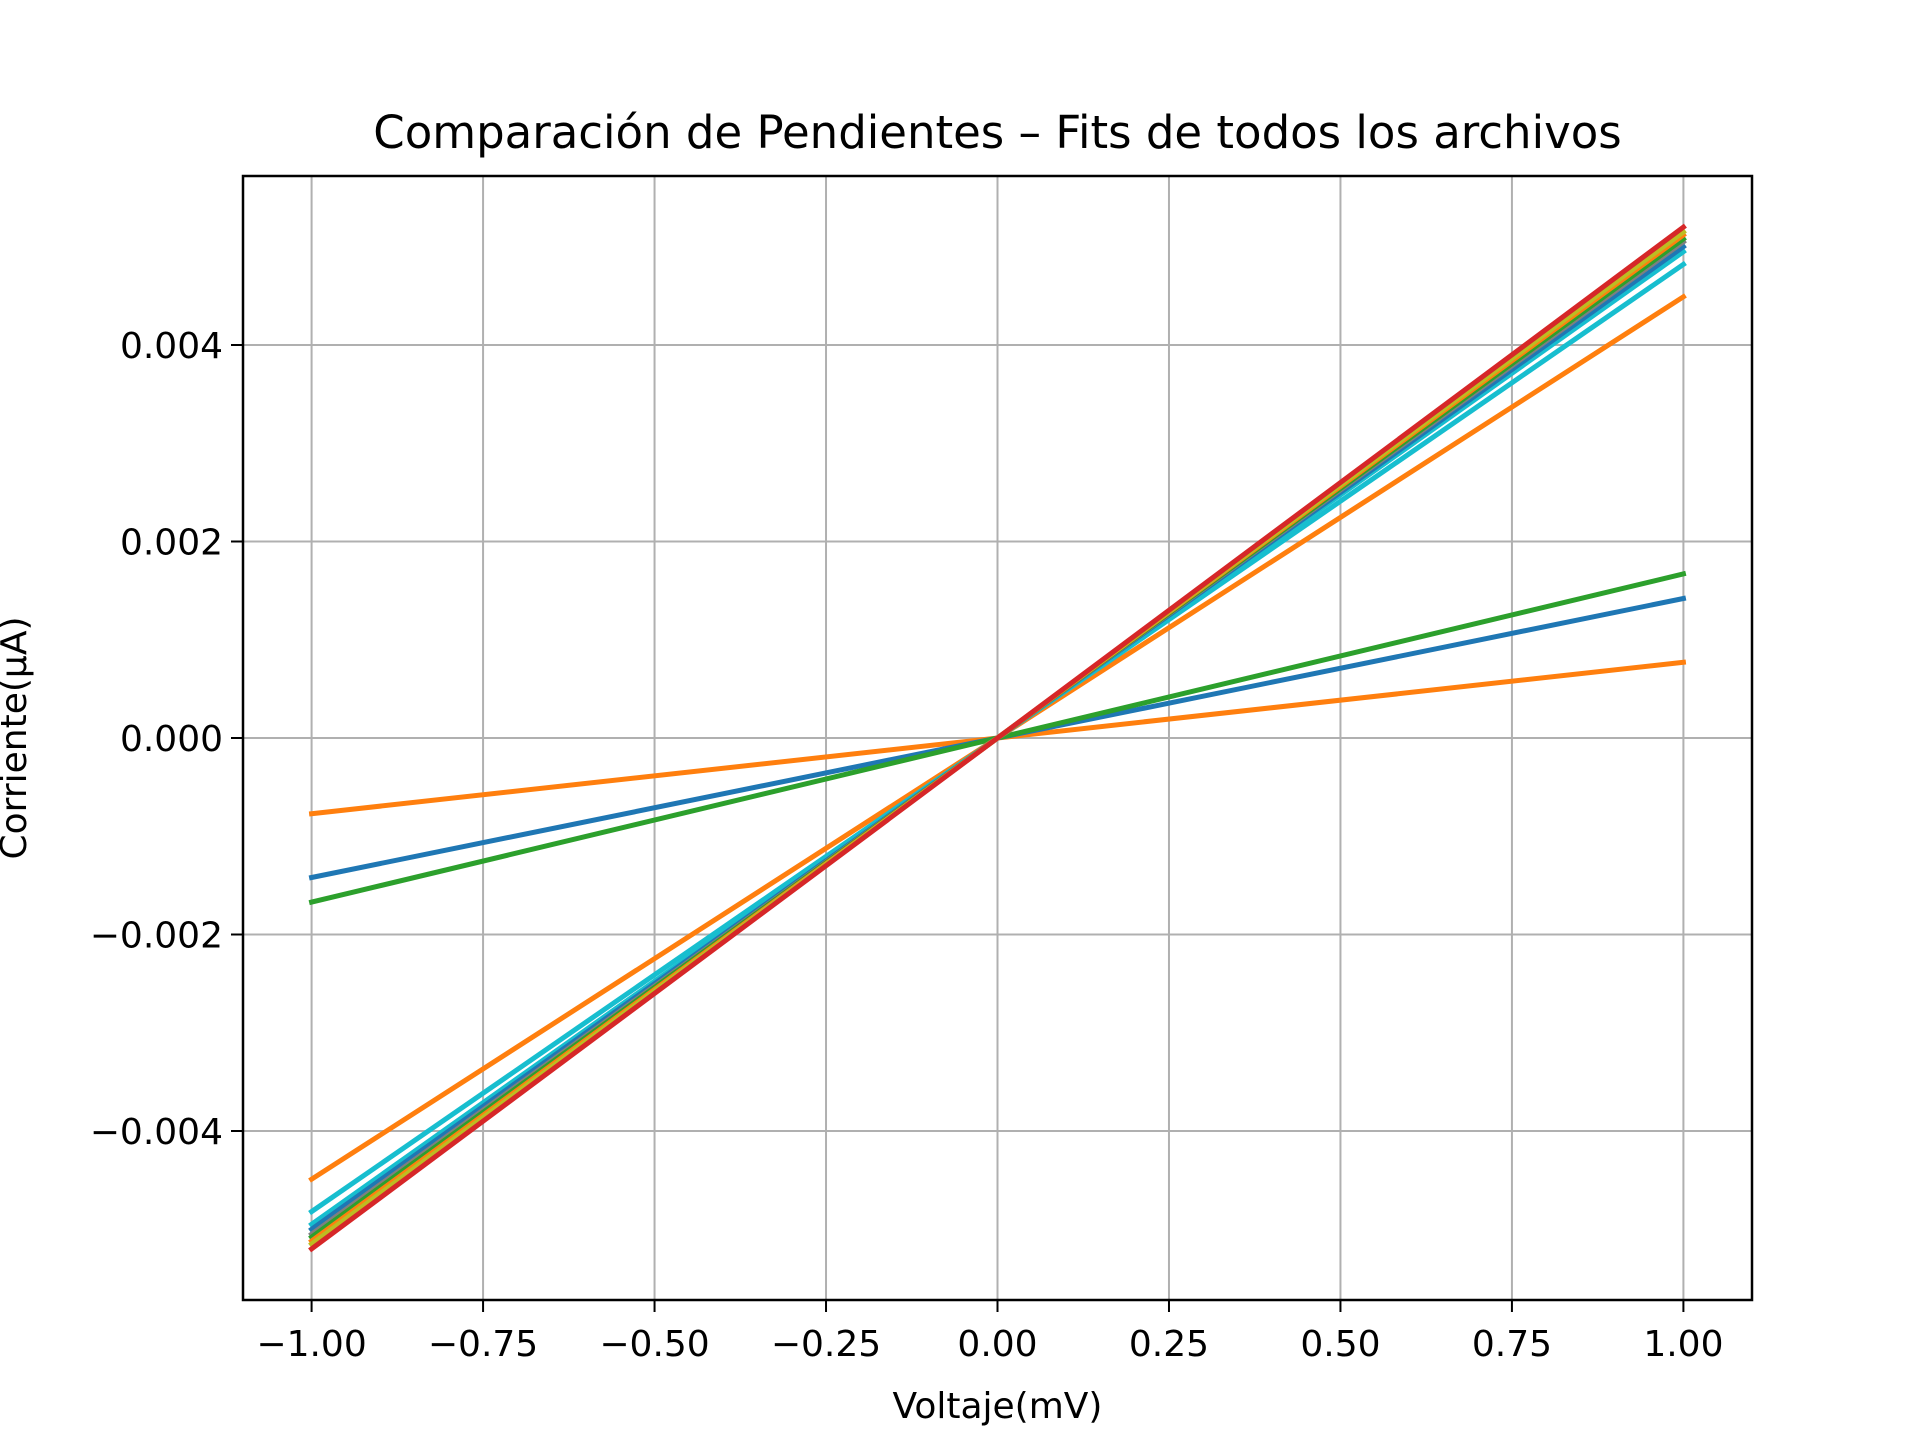 Image resolution: width=1920 pixels, height=1440 pixels. Describe the element at coordinates (311, 1344) in the screenshot. I see `x-tick-label: −1.00` at that location.